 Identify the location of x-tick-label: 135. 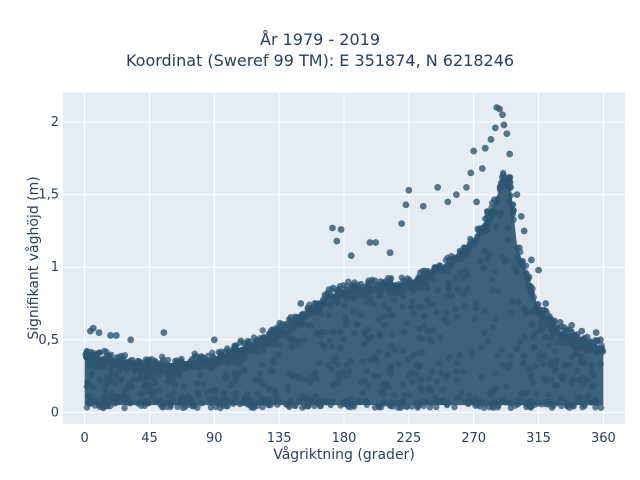
(279, 438).